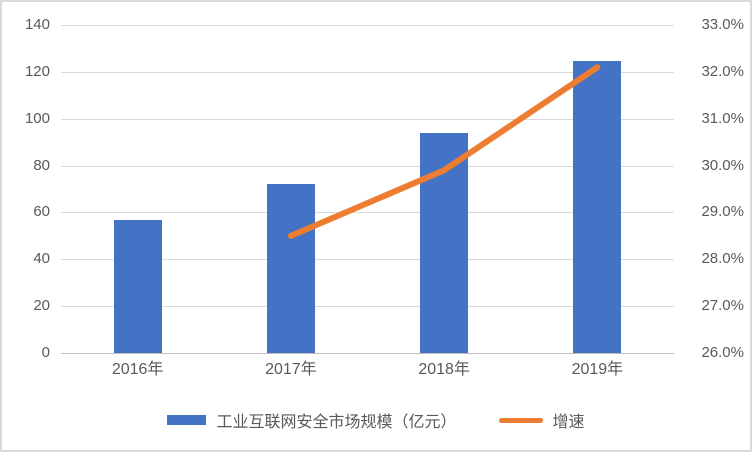 Image resolution: width=752 pixels, height=452 pixels. Describe the element at coordinates (444, 369) in the screenshot. I see `x-label-2018年: 2018年` at that location.